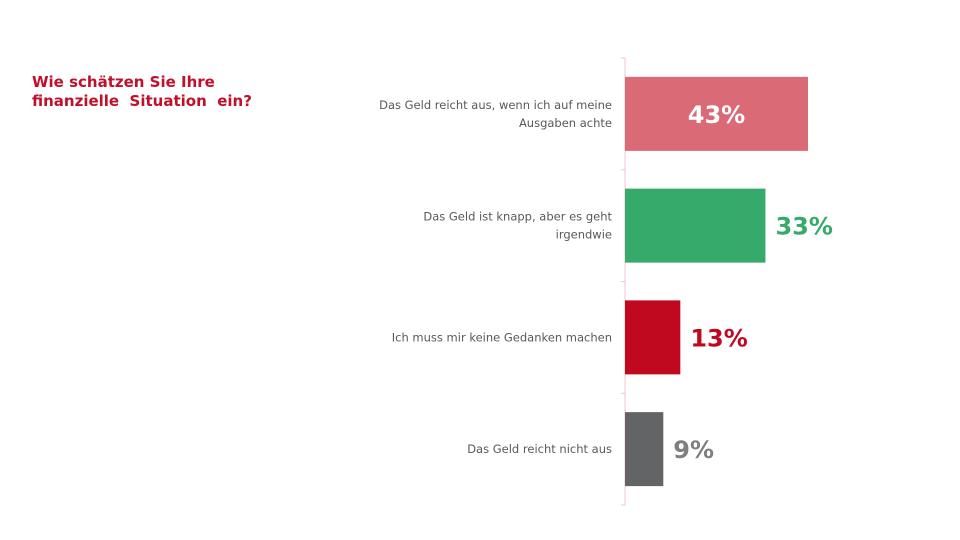 The image size is (960, 540). Describe the element at coordinates (565, 123) in the screenshot. I see `category-label-line: Ausgaben achte` at that location.